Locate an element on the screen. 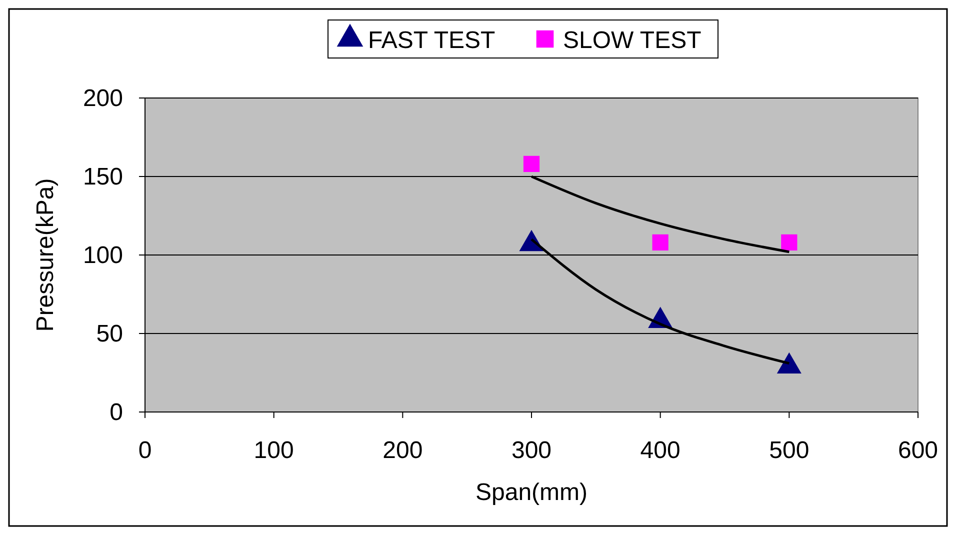 This screenshot has width=956, height=535. x-axis-title: Span(mm) is located at coordinates (531, 492).